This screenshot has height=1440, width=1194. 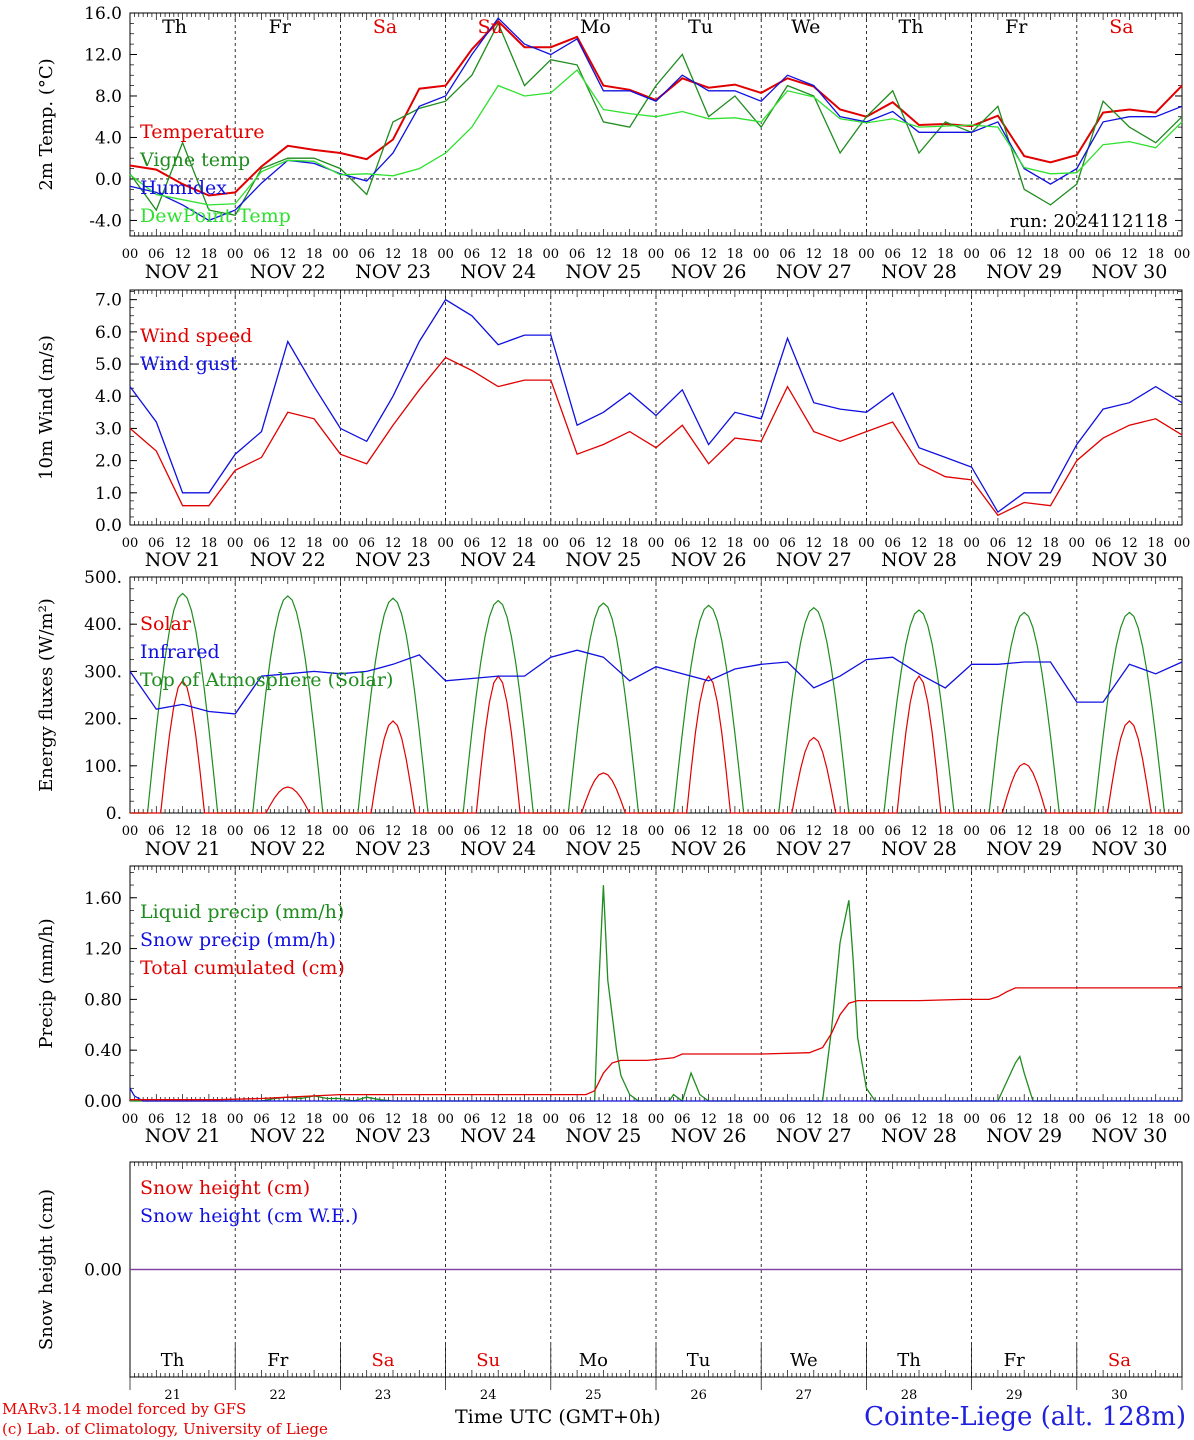 What do you see at coordinates (108, 97) in the screenshot?
I see `y-tick-label: 8.0` at bounding box center [108, 97].